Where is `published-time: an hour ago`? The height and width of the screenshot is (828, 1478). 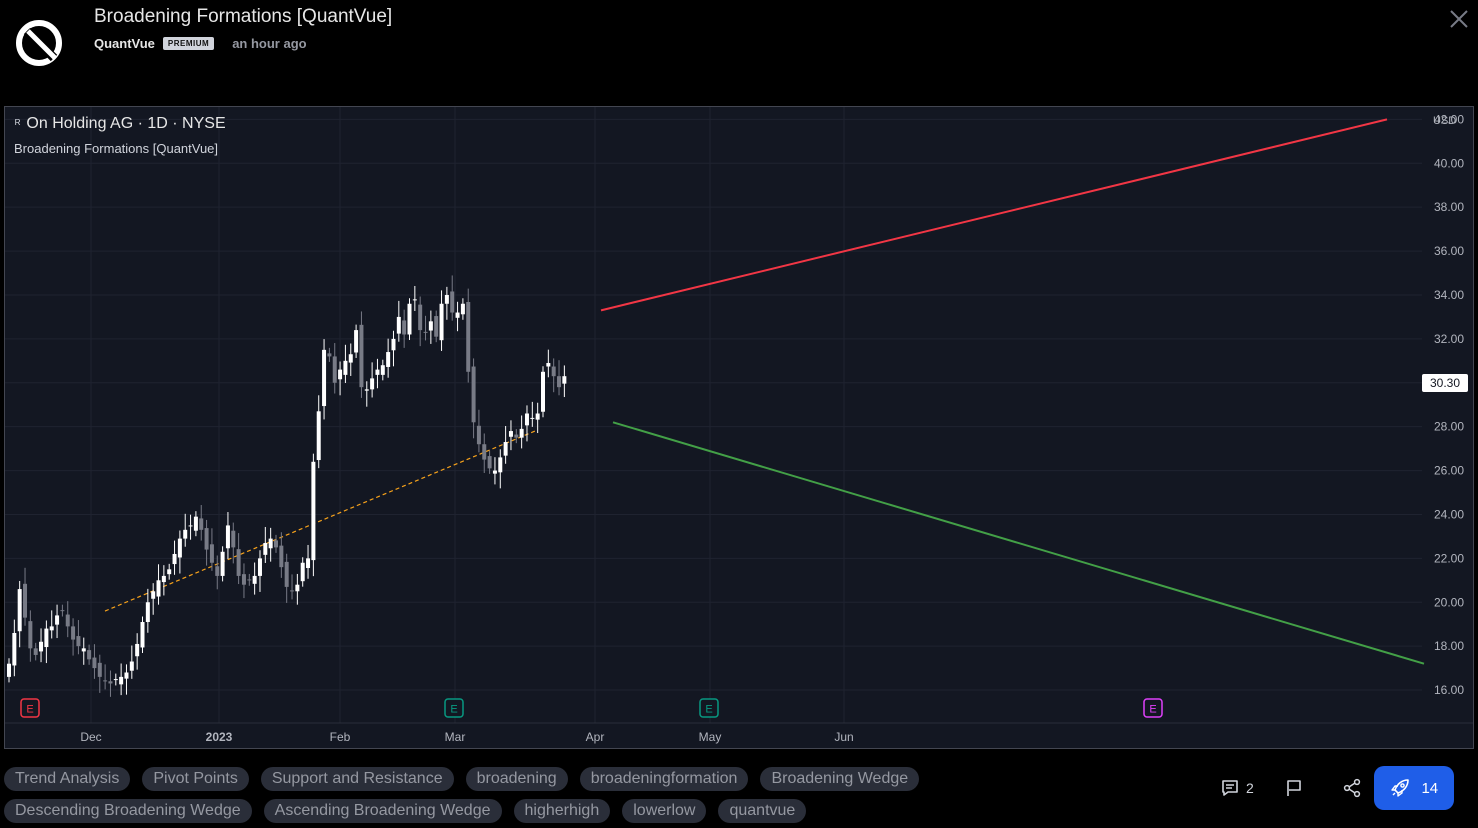
published-time: an hour ago is located at coordinates (269, 43).